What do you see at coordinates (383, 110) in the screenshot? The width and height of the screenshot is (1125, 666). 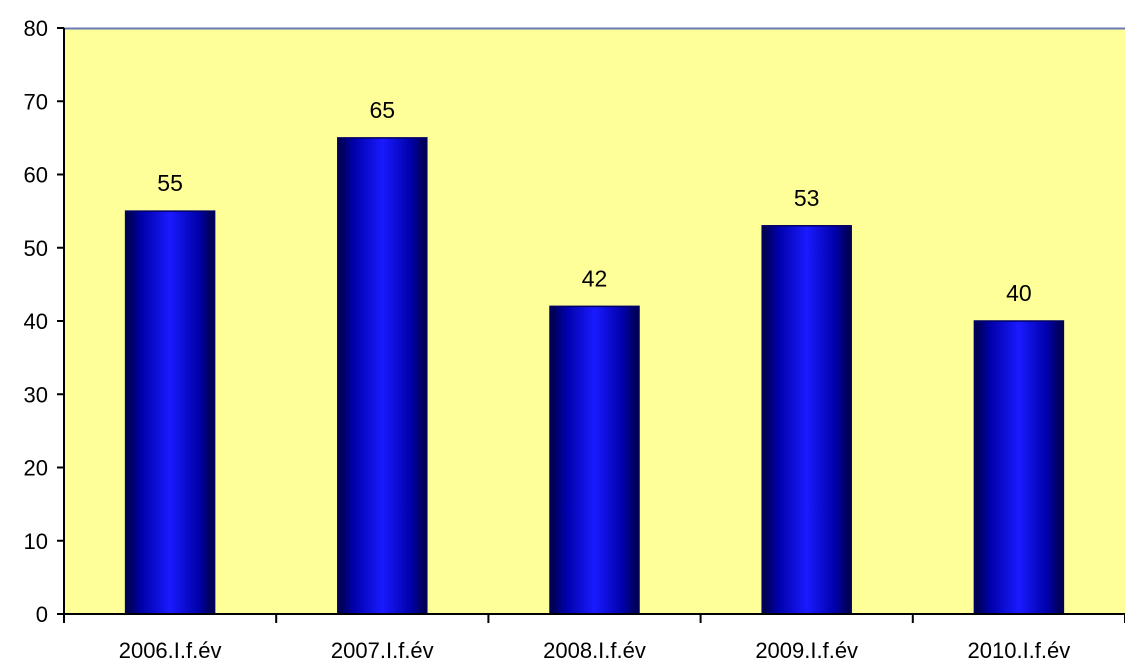 I see `data-label: 65` at bounding box center [383, 110].